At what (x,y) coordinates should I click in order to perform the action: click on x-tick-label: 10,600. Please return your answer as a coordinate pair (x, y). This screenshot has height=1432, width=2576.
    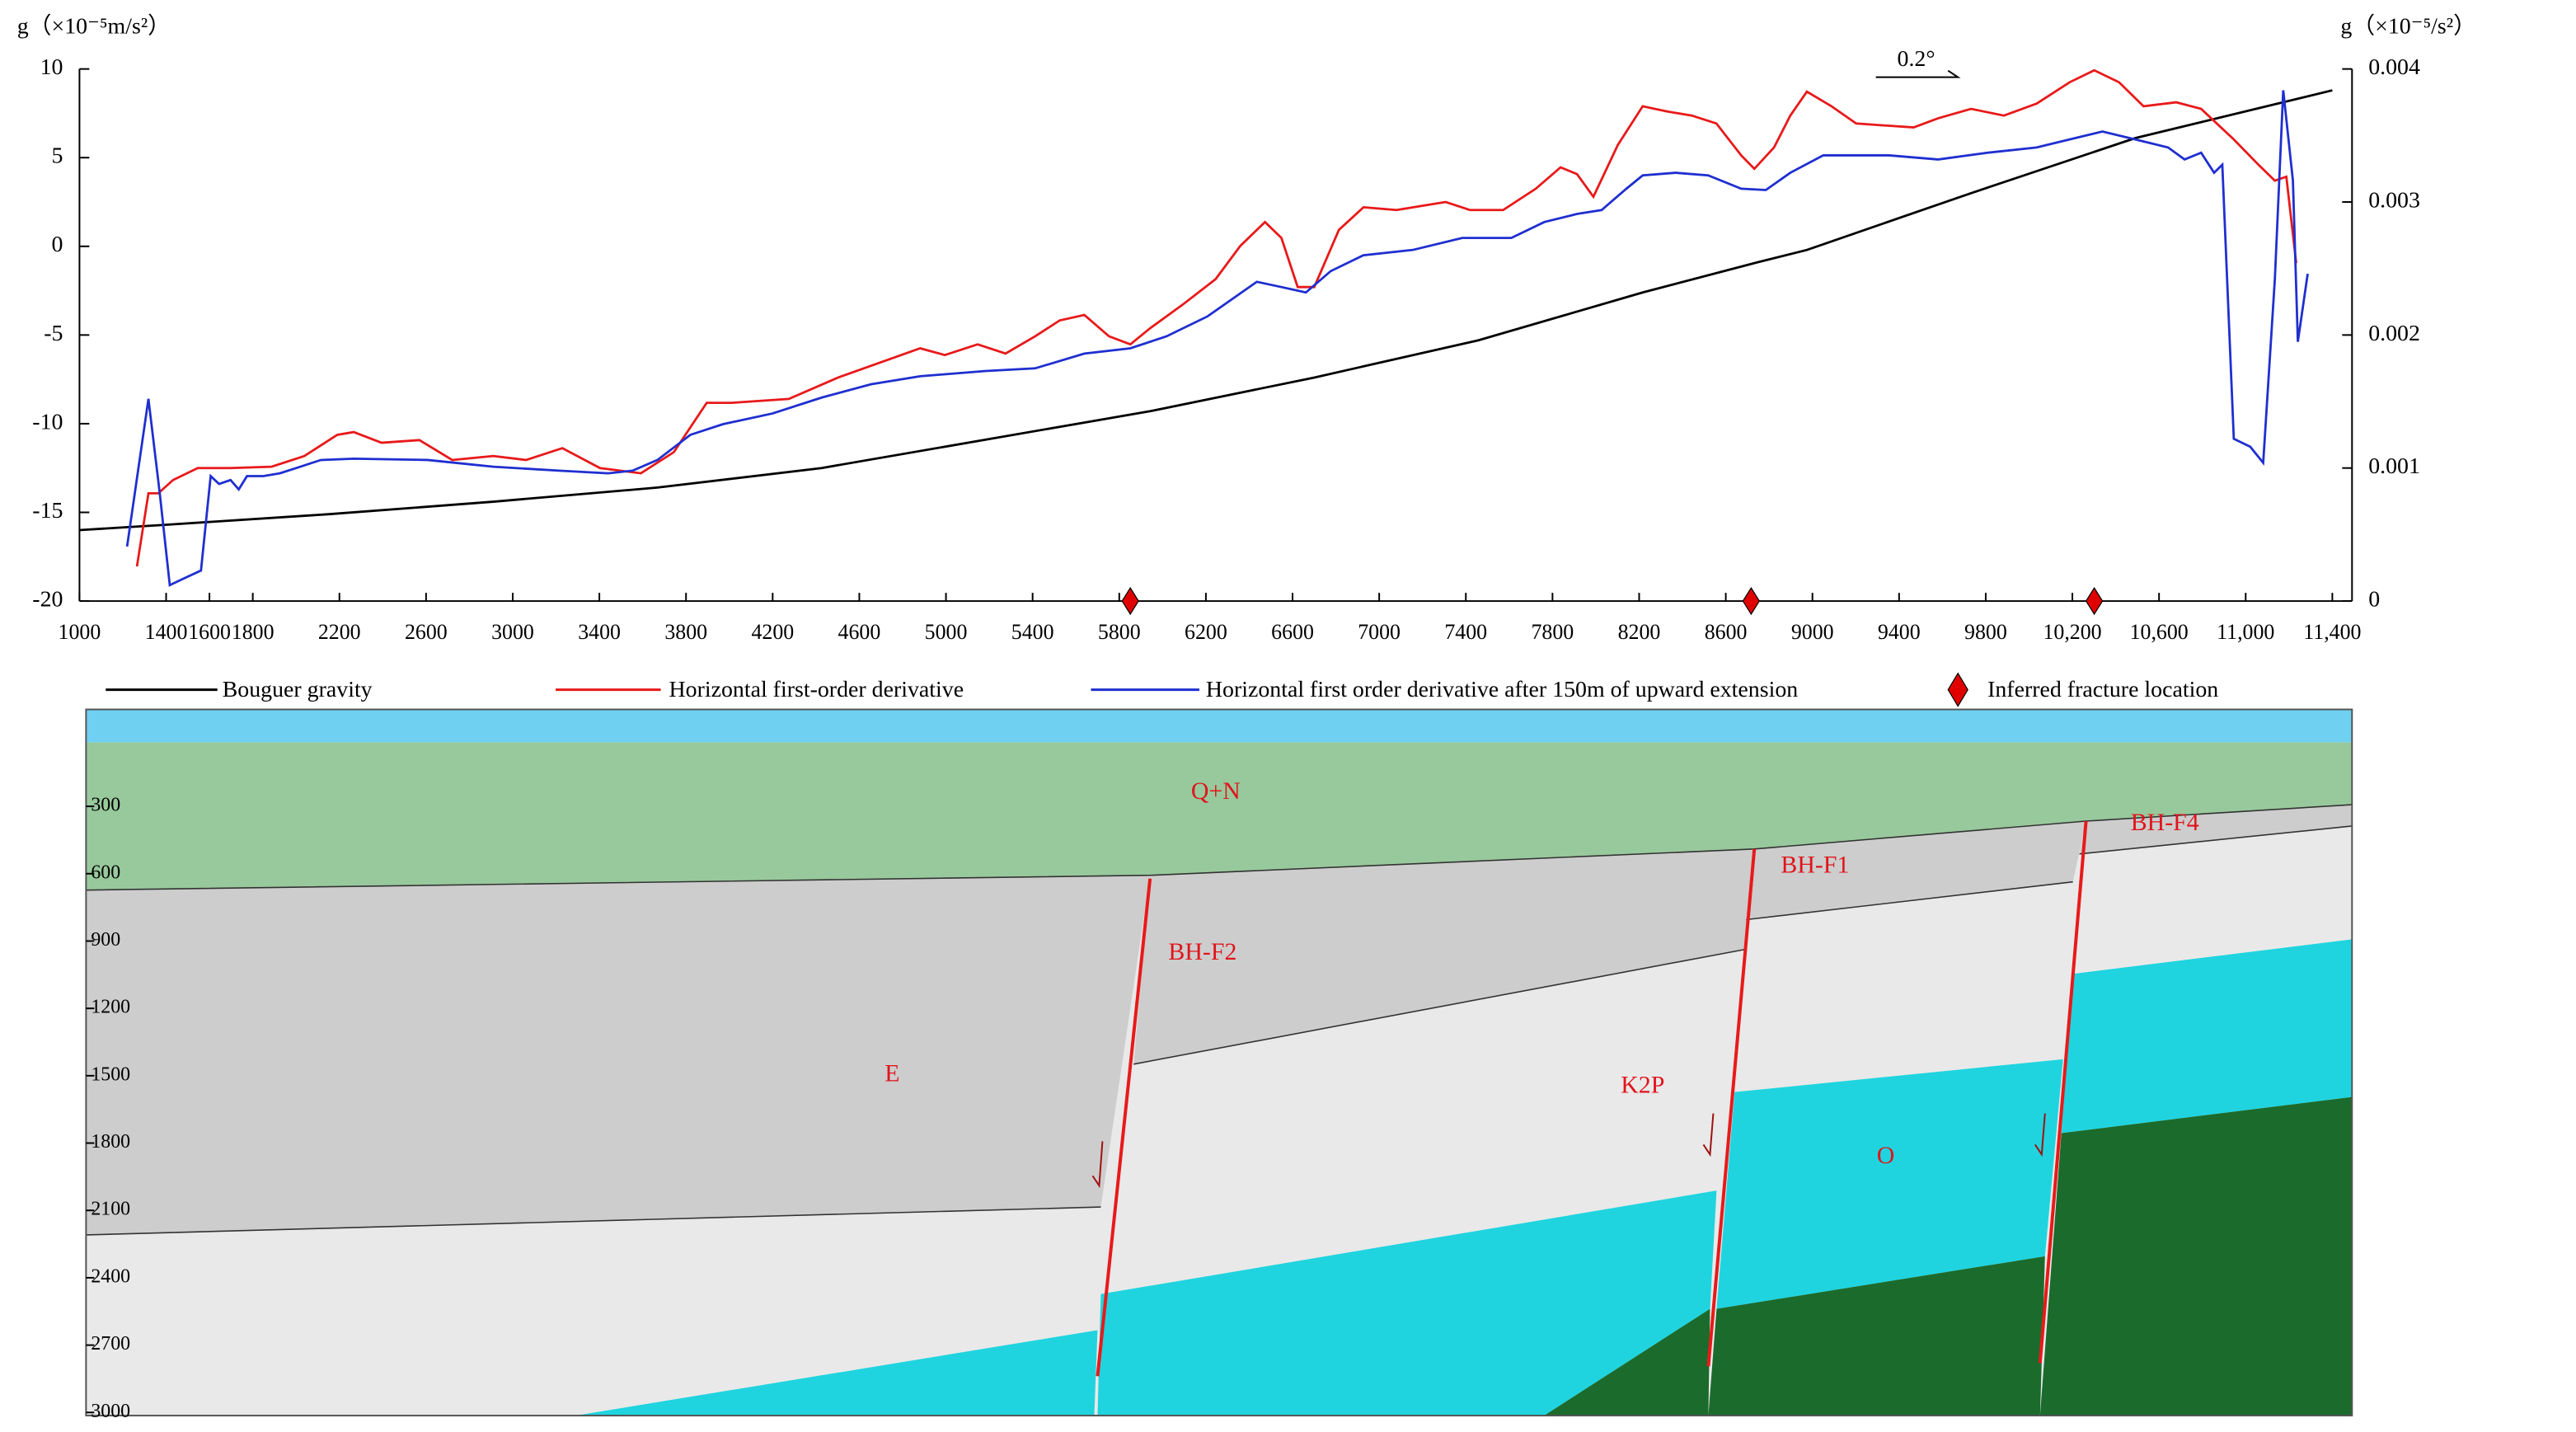
    Looking at the image, I should click on (2159, 632).